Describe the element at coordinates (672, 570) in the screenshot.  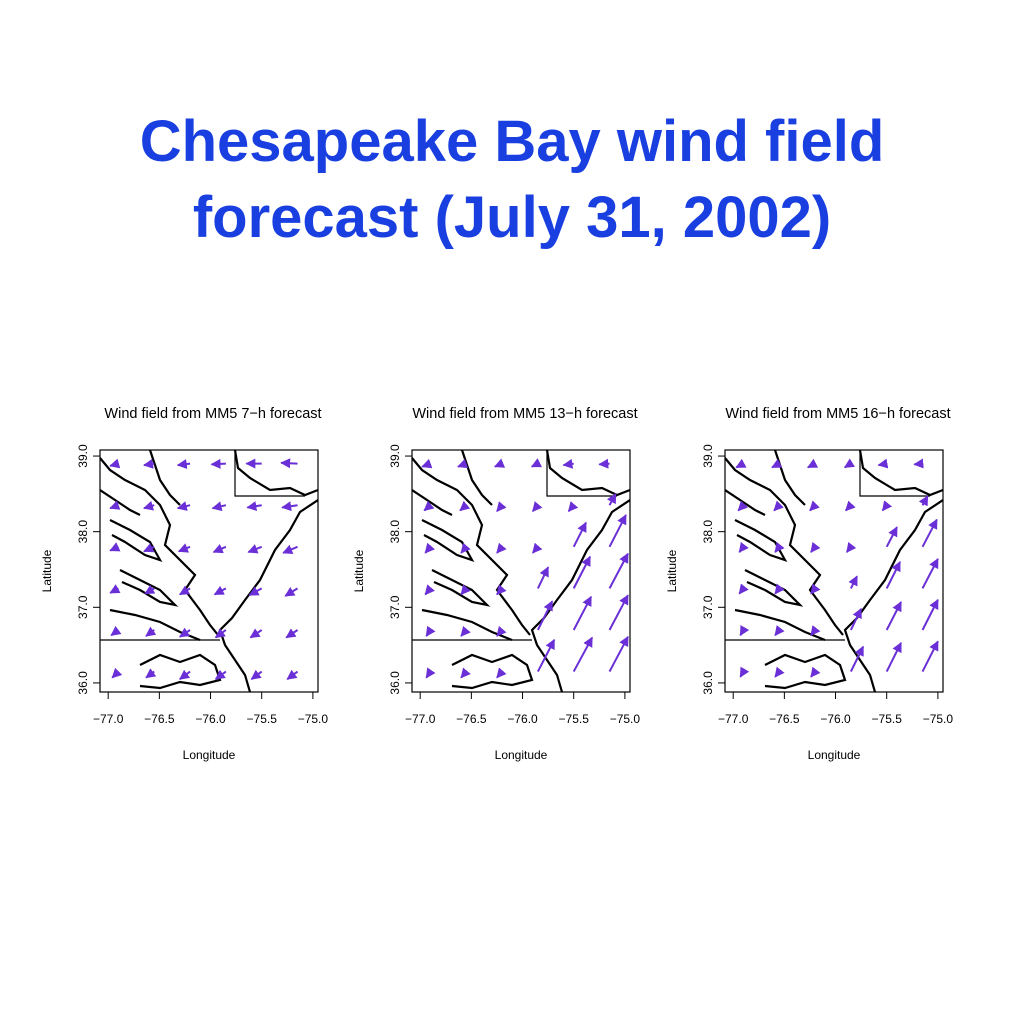
I see `y-axis-label: Latitude` at that location.